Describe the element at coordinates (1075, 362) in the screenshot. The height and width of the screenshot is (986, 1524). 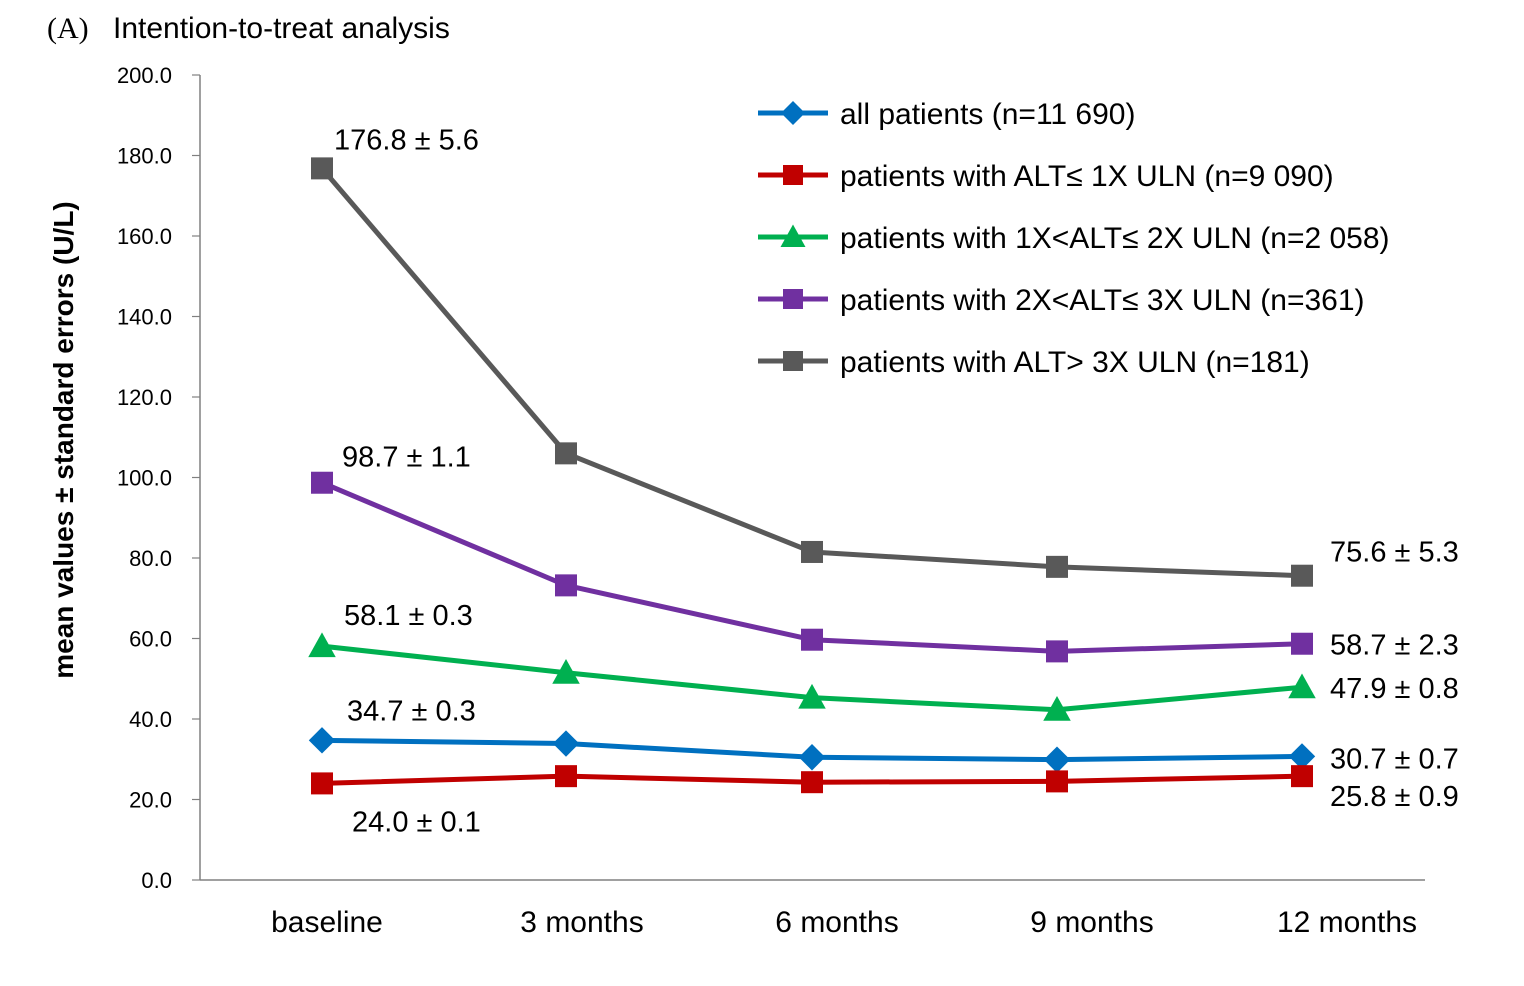
I see `legend-label: patients with ALT> 3X ULN (n=181)` at that location.